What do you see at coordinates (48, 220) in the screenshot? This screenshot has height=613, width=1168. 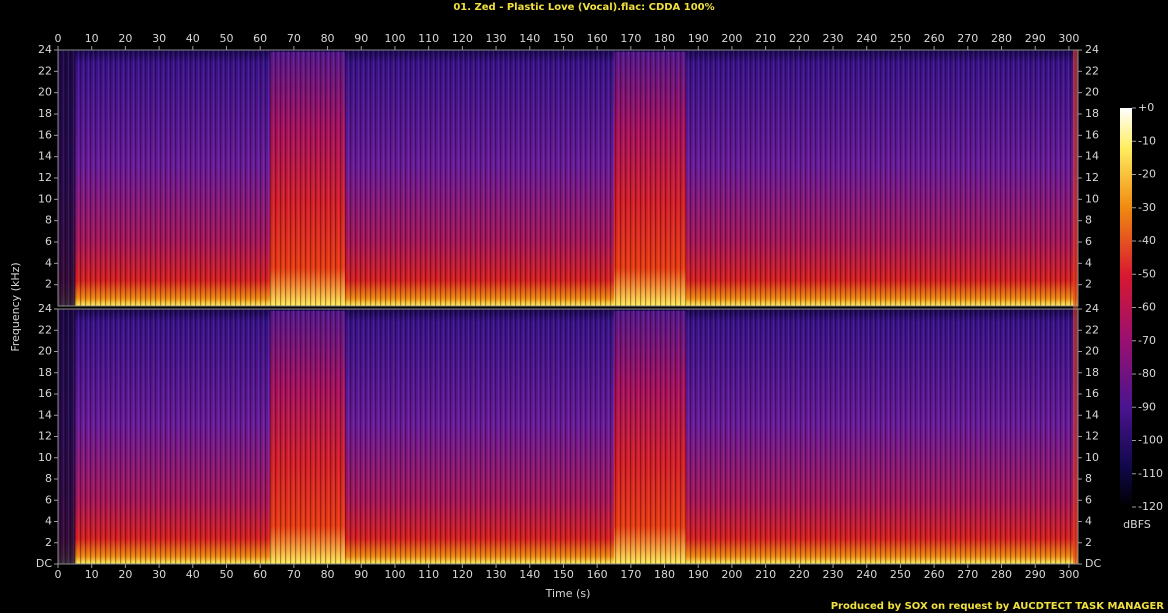 I see `y-tick-label: 8` at bounding box center [48, 220].